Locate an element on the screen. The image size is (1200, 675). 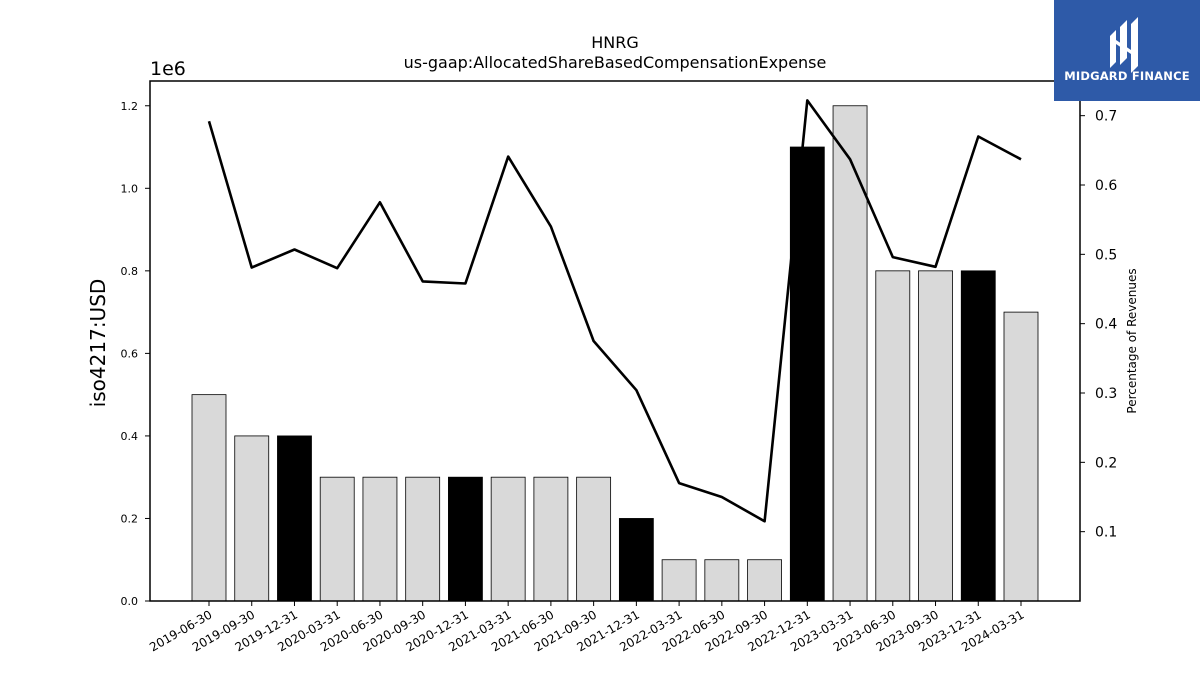
y-tick-label: 0.2 is located at coordinates (130, 518).